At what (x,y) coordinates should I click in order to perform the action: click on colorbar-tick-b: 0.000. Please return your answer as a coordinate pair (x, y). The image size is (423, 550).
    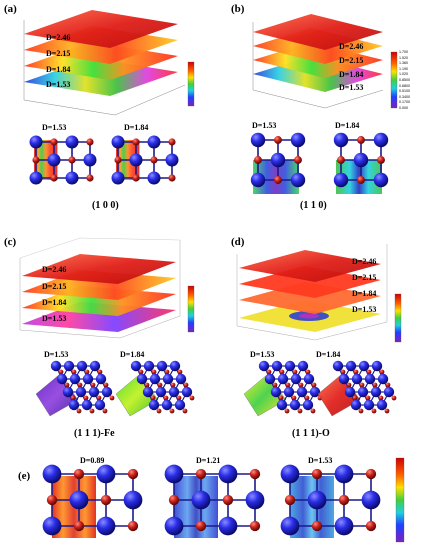
    Looking at the image, I should click on (403, 108).